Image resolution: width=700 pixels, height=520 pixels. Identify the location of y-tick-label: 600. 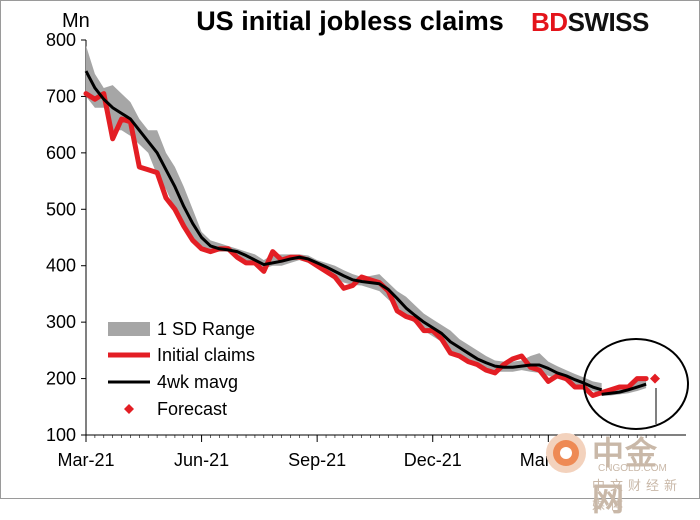
(61, 153).